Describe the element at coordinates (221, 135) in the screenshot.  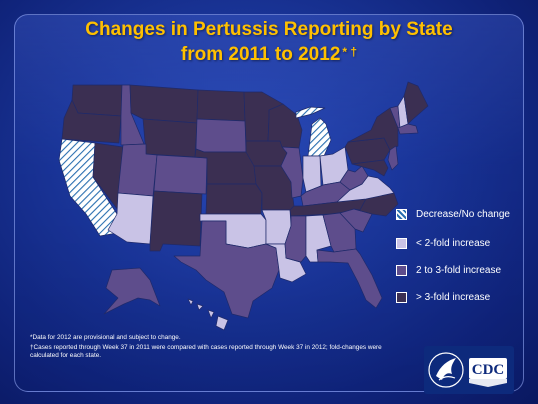
I see `state-sd` at that location.